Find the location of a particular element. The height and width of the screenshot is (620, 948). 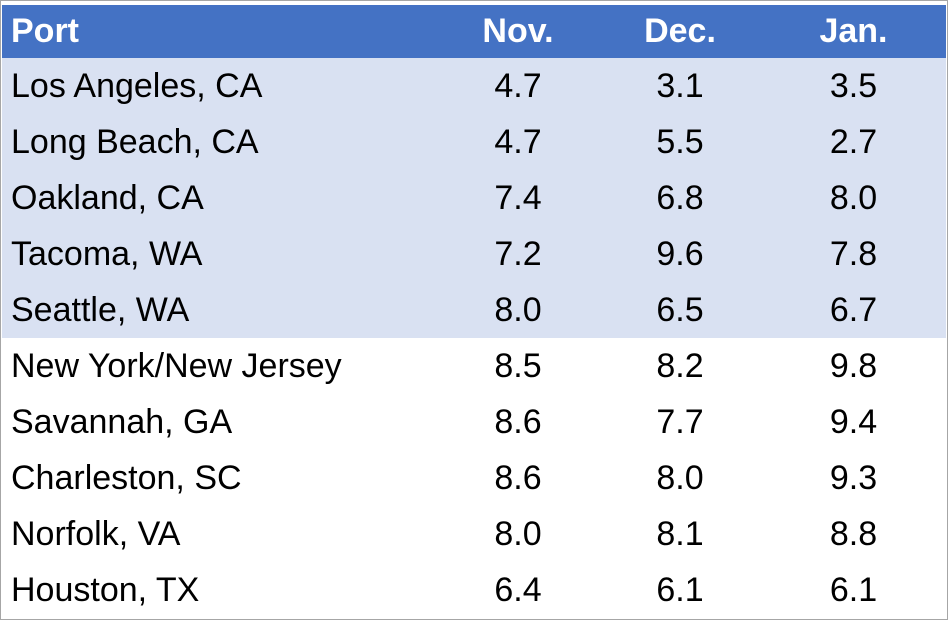

header-dec: Dec. is located at coordinates (680, 31).